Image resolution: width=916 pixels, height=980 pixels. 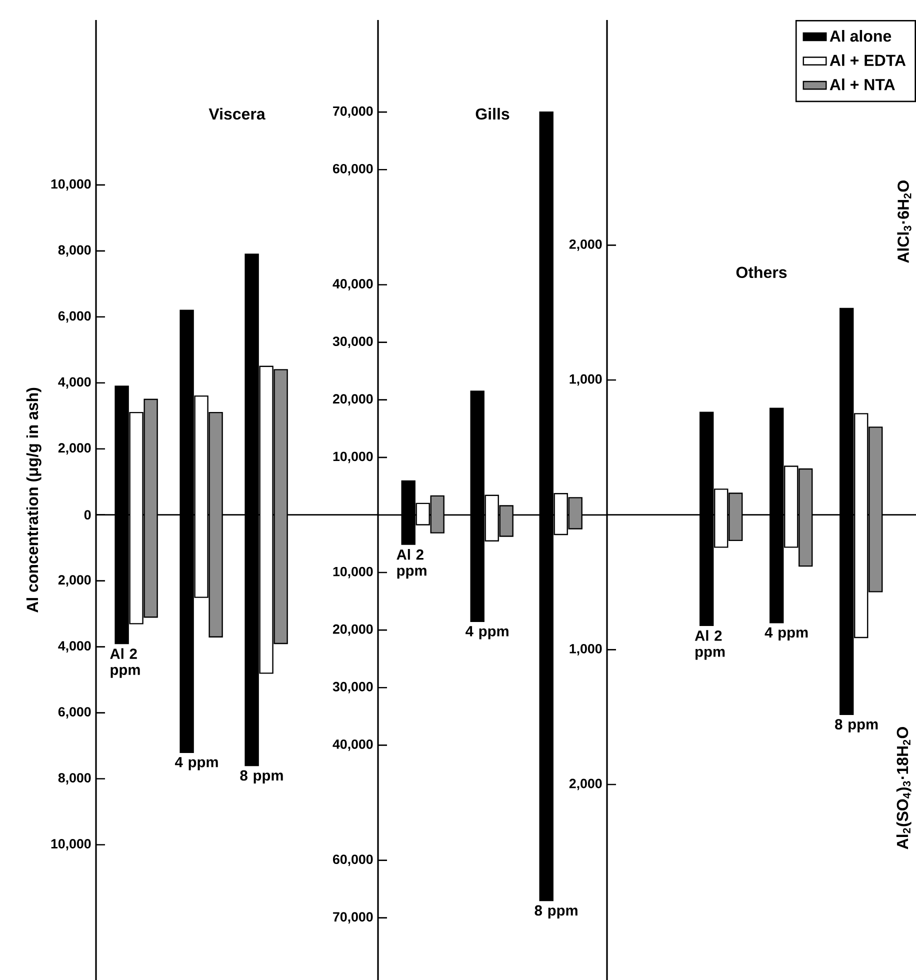 What do you see at coordinates (868, 60) in the screenshot?
I see `legend-label: Al + EDTA` at bounding box center [868, 60].